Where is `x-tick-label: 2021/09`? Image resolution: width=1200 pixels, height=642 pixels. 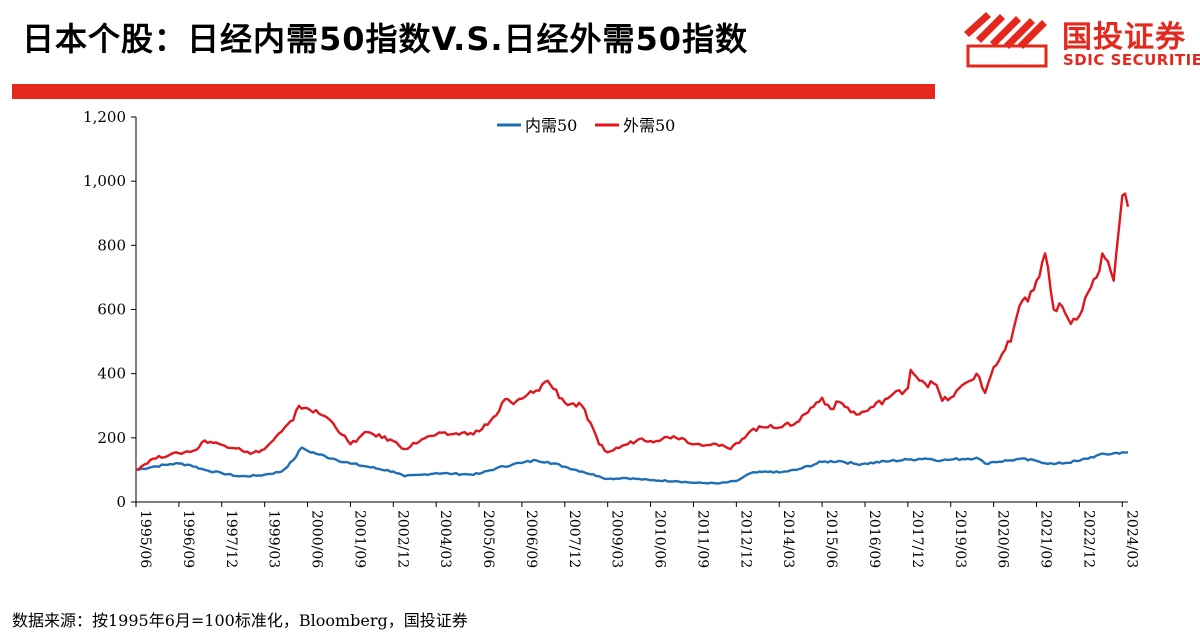
x-tick-label: 2021/09 is located at coordinates (1046, 539).